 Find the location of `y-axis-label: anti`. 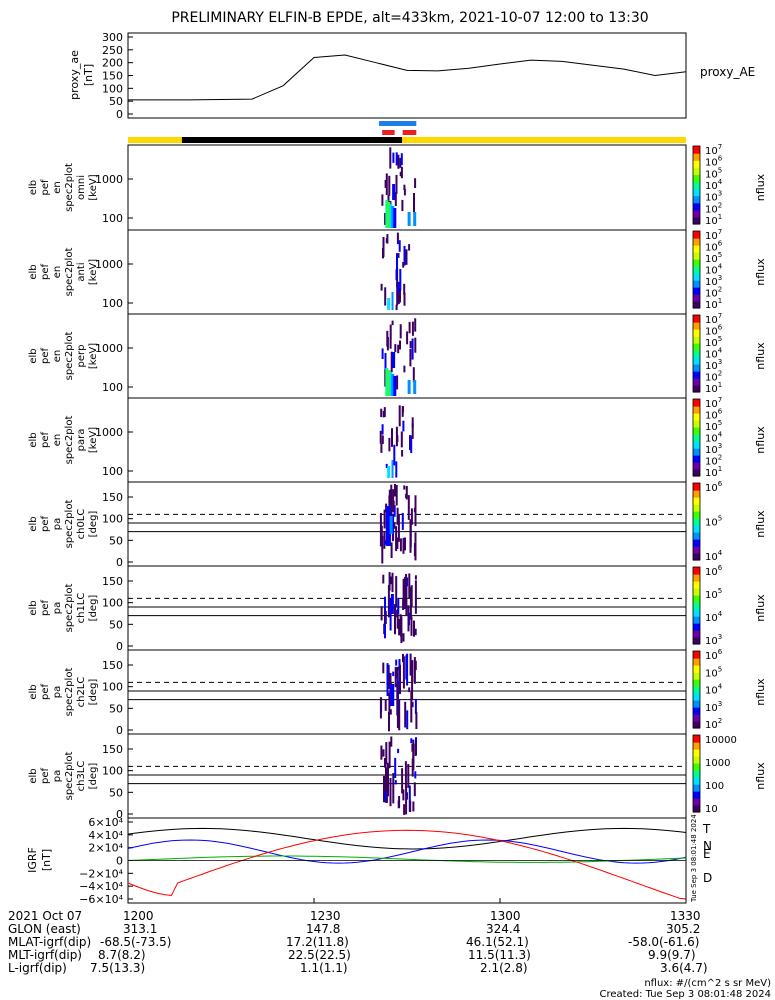

y-axis-label: anti is located at coordinates (81, 271).